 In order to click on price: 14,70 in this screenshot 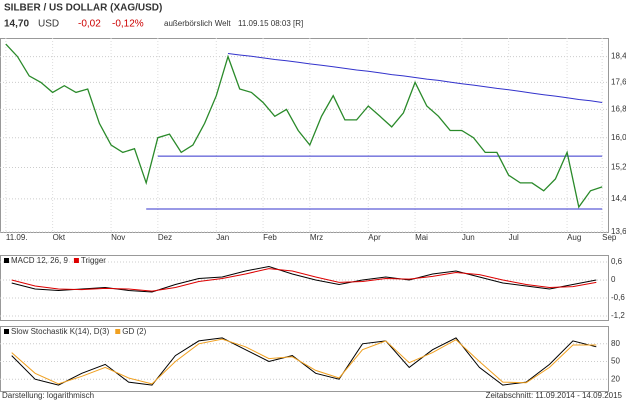, I will do `click(16, 24)`.